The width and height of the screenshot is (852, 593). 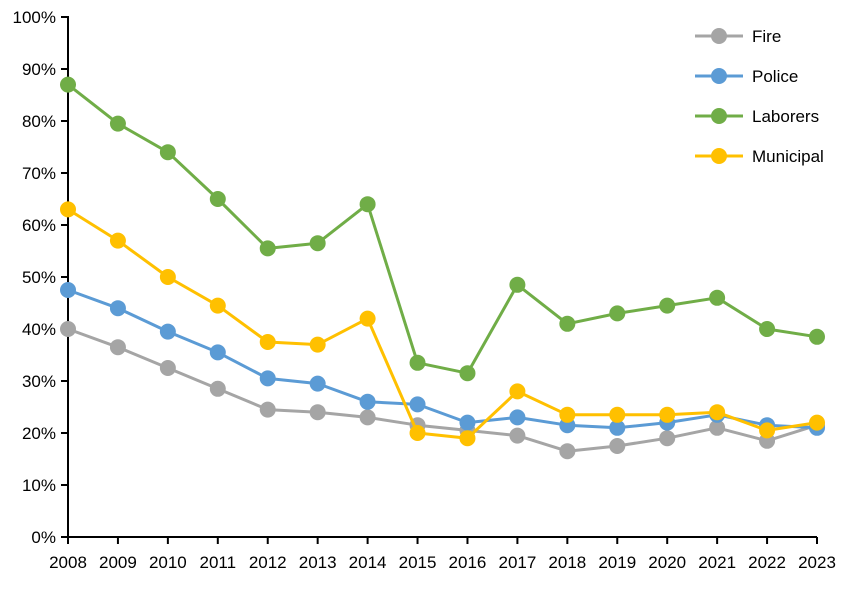 I want to click on data-point-municipal-2015, so click(x=417, y=433).